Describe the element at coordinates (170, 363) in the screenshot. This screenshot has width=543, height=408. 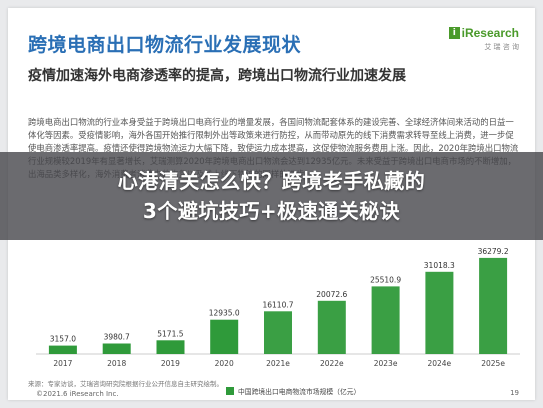
I see `x-tick-2019: 2019` at that location.